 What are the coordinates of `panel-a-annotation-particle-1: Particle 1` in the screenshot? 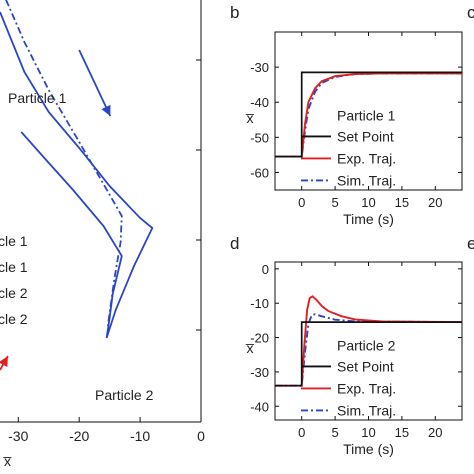 It's located at (37, 98).